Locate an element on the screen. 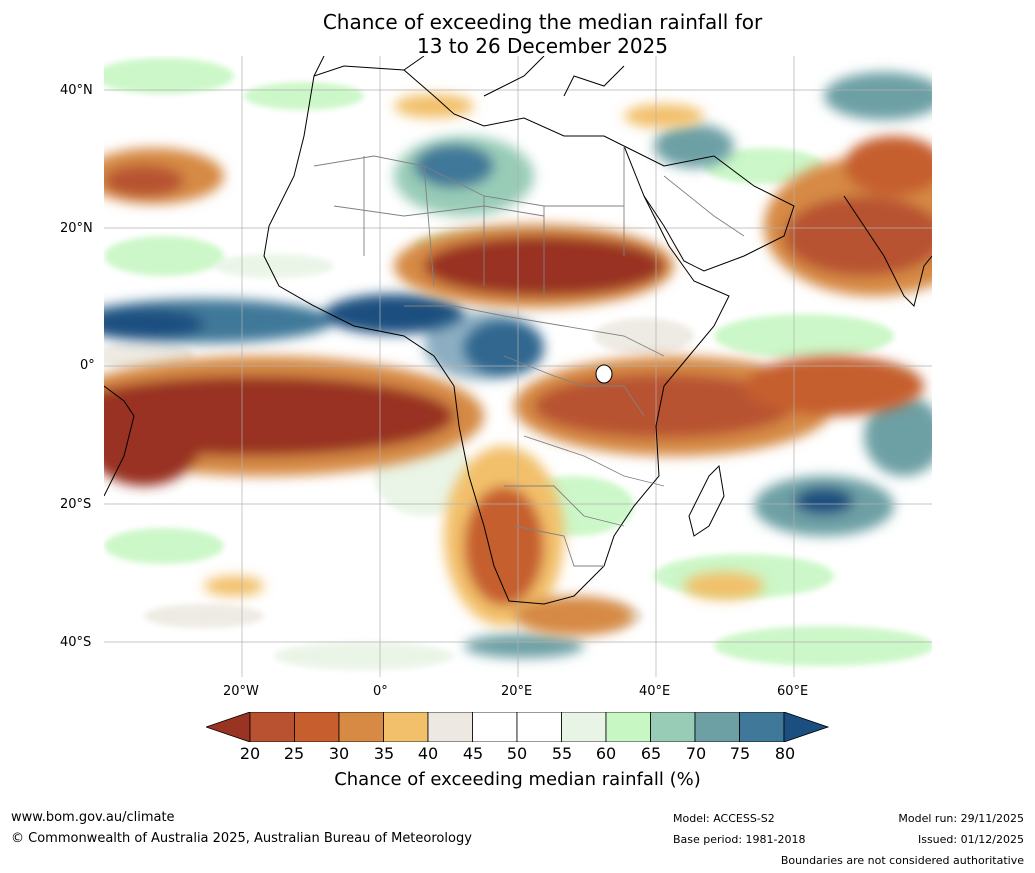  colorbar-label: Chance of exceeding median rainfall (%) is located at coordinates (517, 779).